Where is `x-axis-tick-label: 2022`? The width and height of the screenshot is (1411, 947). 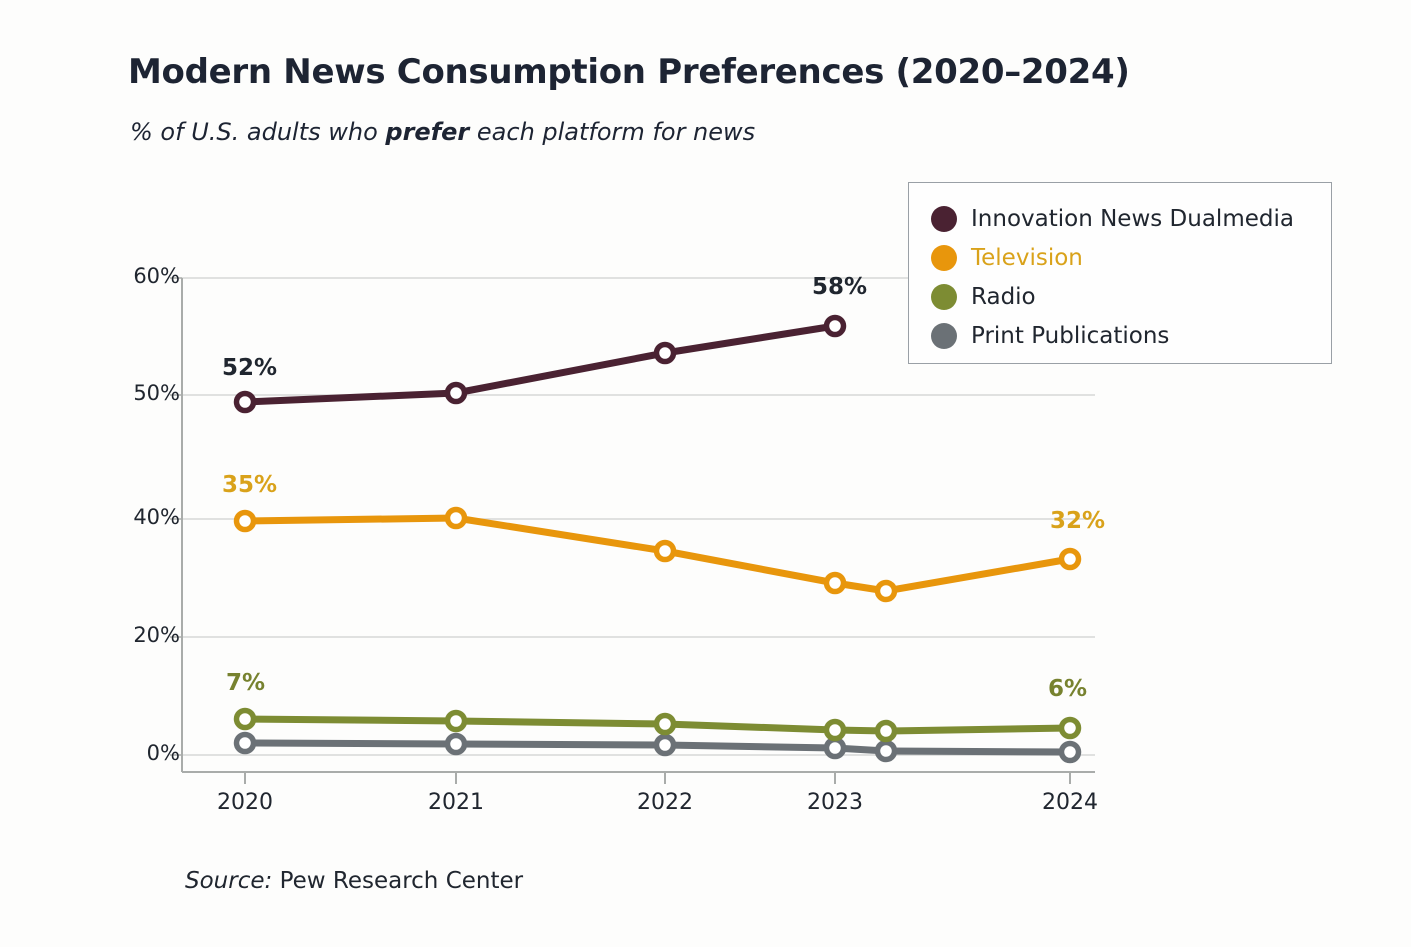 x-axis-tick-label: 2022 is located at coordinates (665, 802).